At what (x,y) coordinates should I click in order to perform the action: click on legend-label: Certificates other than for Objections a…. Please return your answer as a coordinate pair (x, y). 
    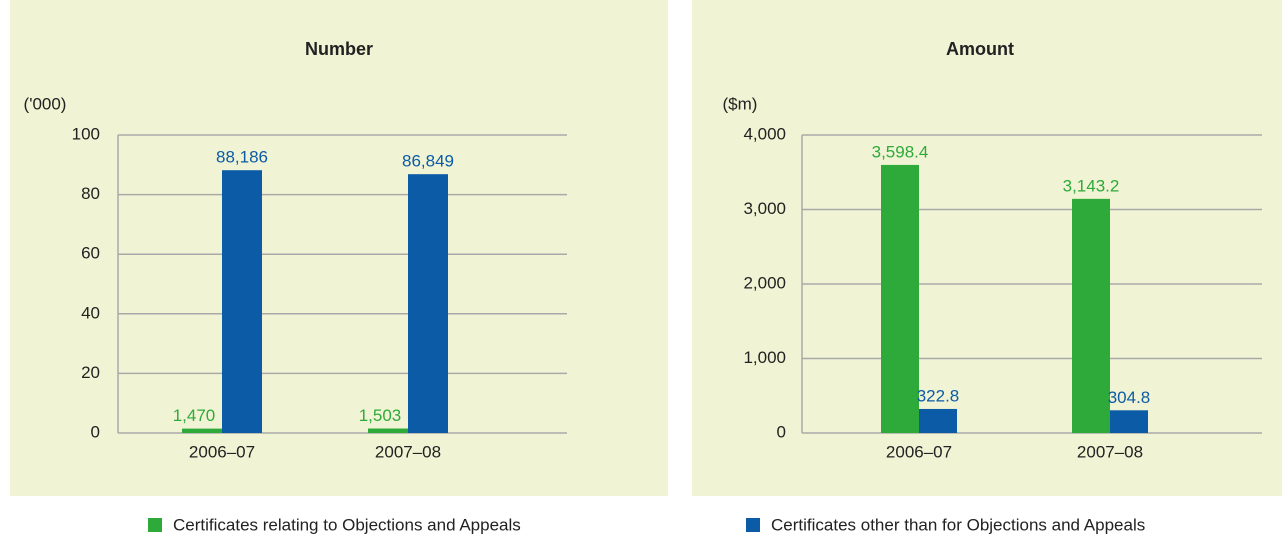
    Looking at the image, I should click on (958, 524).